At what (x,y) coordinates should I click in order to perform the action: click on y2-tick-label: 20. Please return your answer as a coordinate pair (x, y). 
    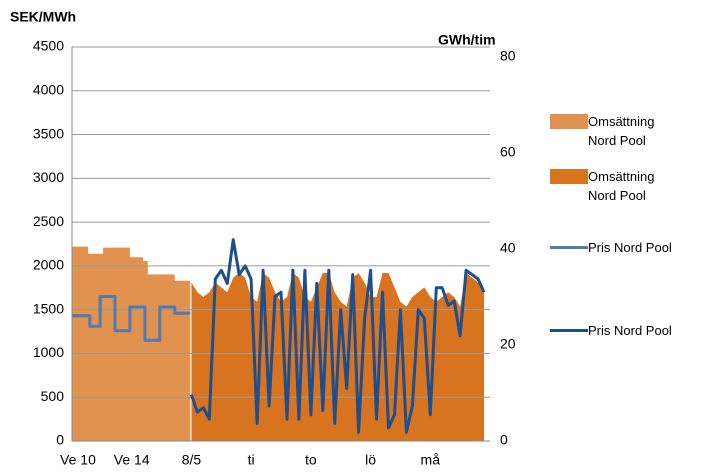
    Looking at the image, I should click on (508, 344).